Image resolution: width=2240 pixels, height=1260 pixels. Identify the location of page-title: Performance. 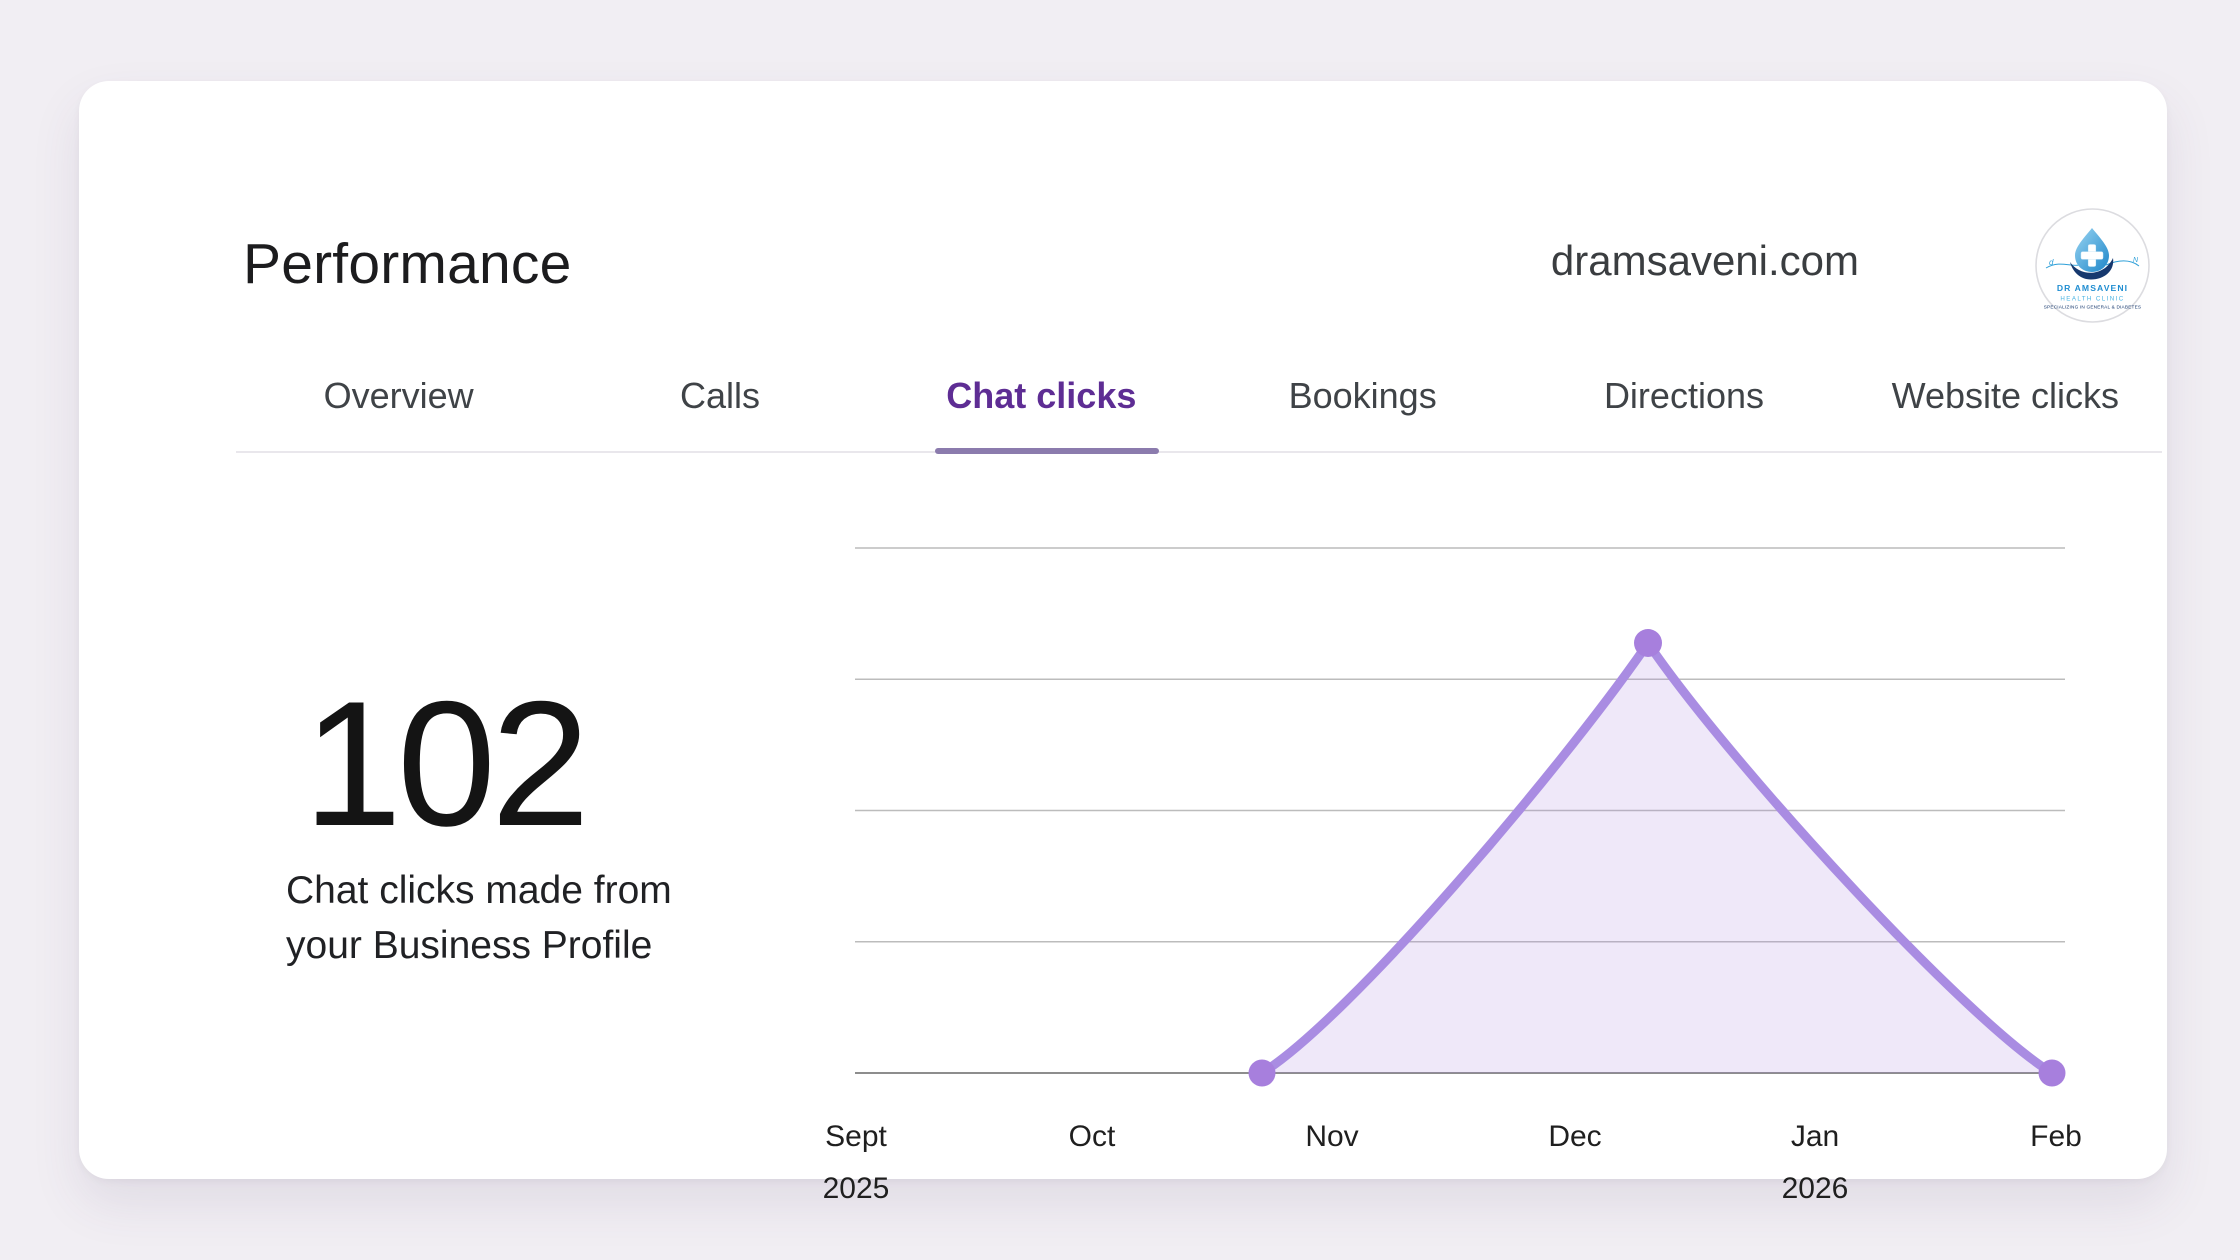
(407, 264).